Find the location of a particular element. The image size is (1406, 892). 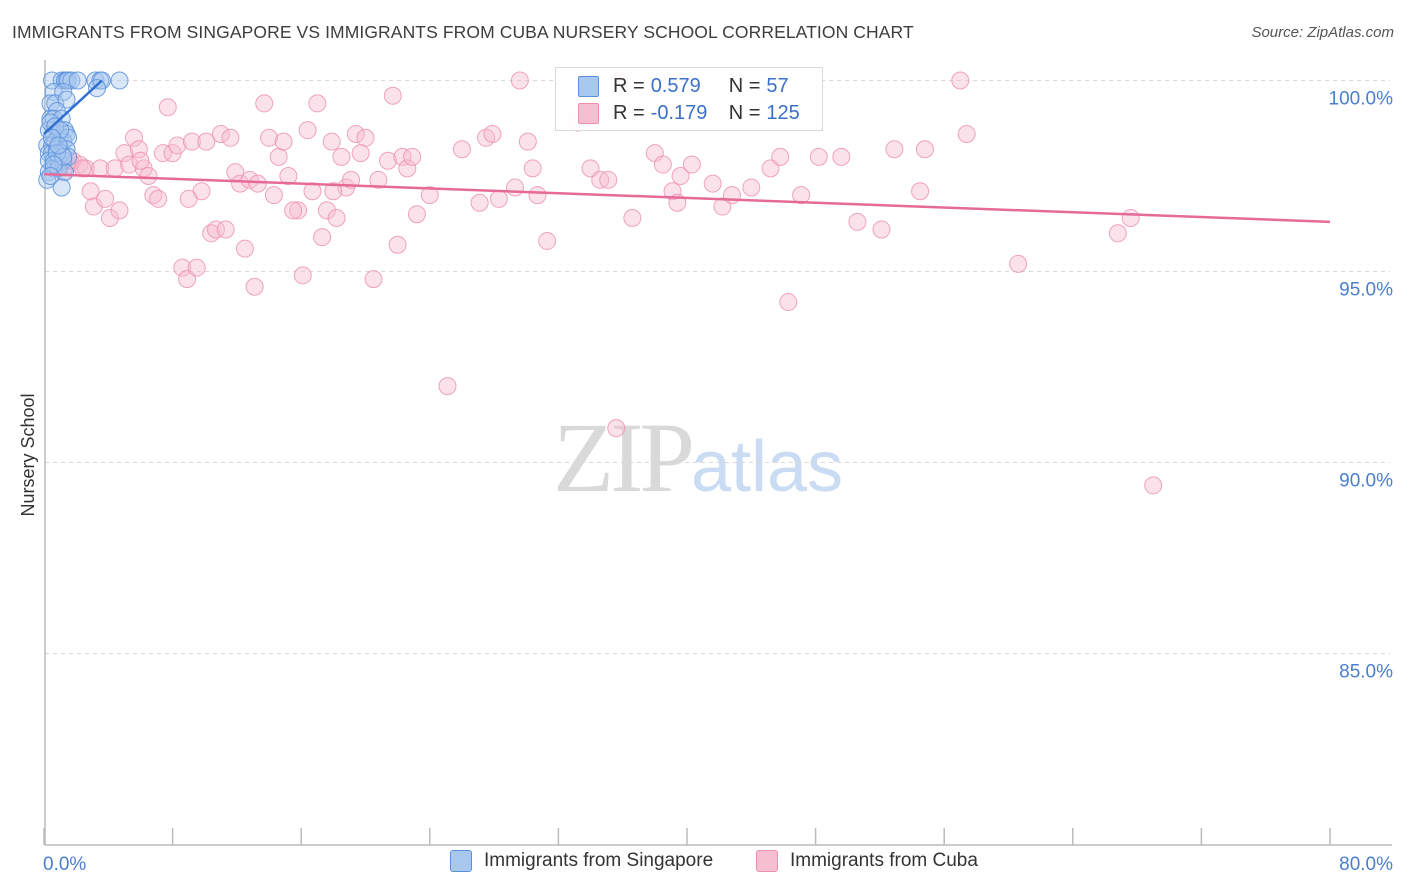

y-axis-title: Nursery School is located at coordinates (28, 454).